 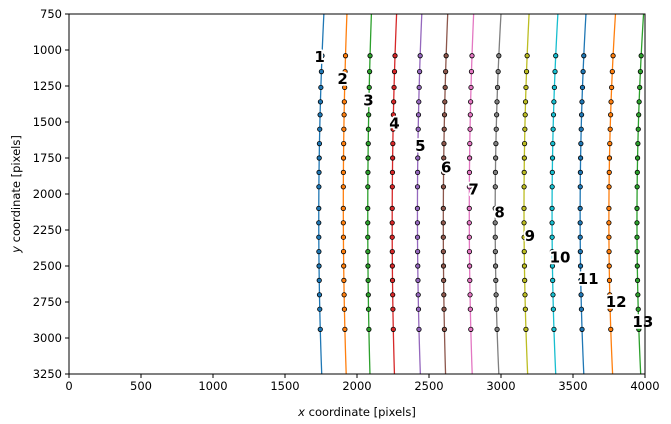 I want to click on order-label: 3, so click(x=368, y=100).